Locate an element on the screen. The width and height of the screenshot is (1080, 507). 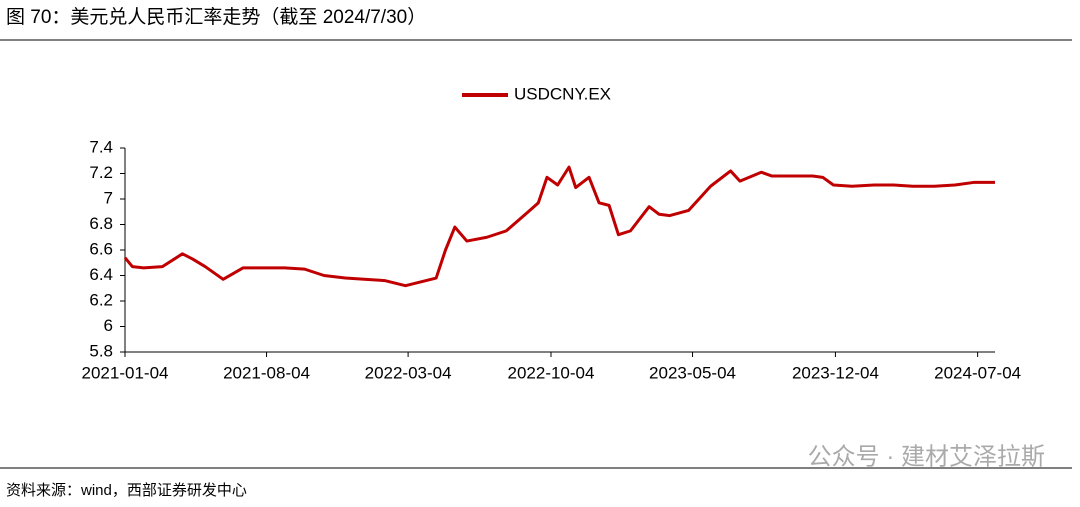
y-tick-label: 6.8 is located at coordinates (101, 223).